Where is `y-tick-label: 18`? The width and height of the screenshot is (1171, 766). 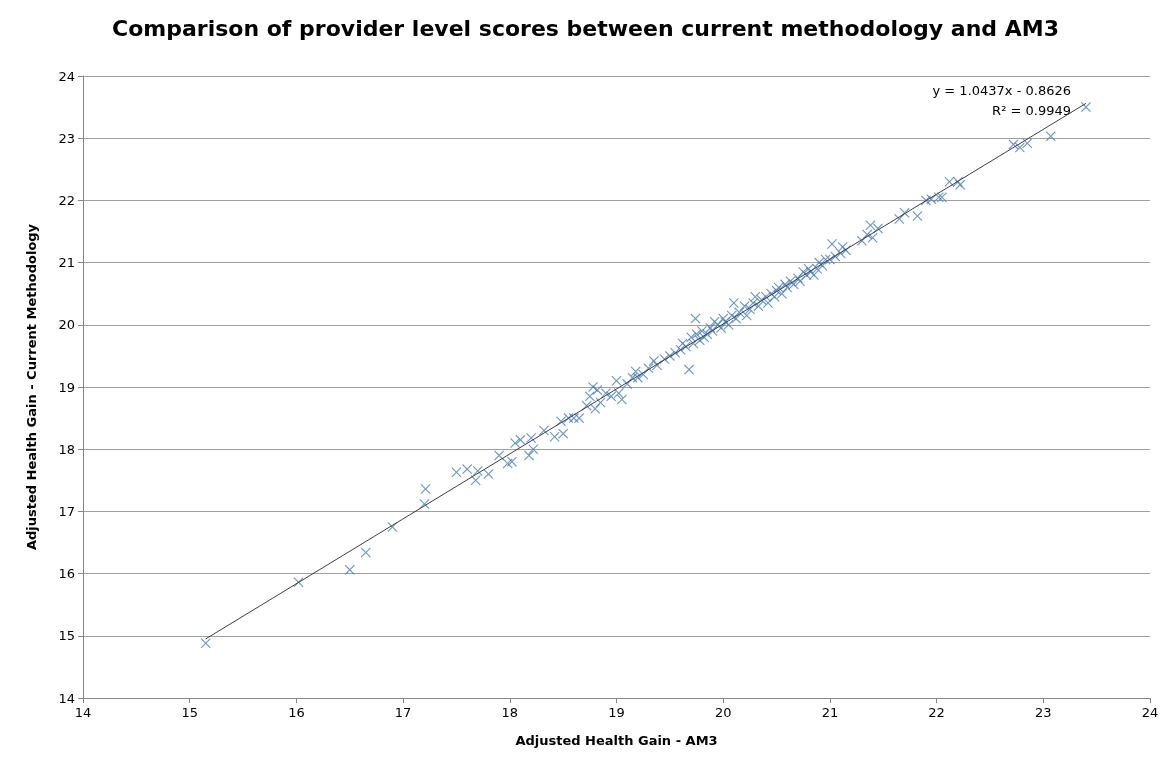
y-tick-label: 18 is located at coordinates (66, 449).